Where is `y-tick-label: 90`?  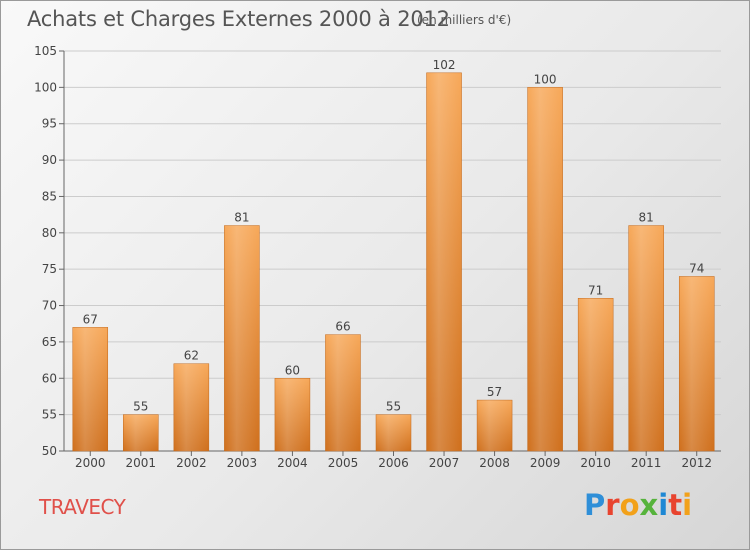
y-tick-label: 90 is located at coordinates (49, 160).